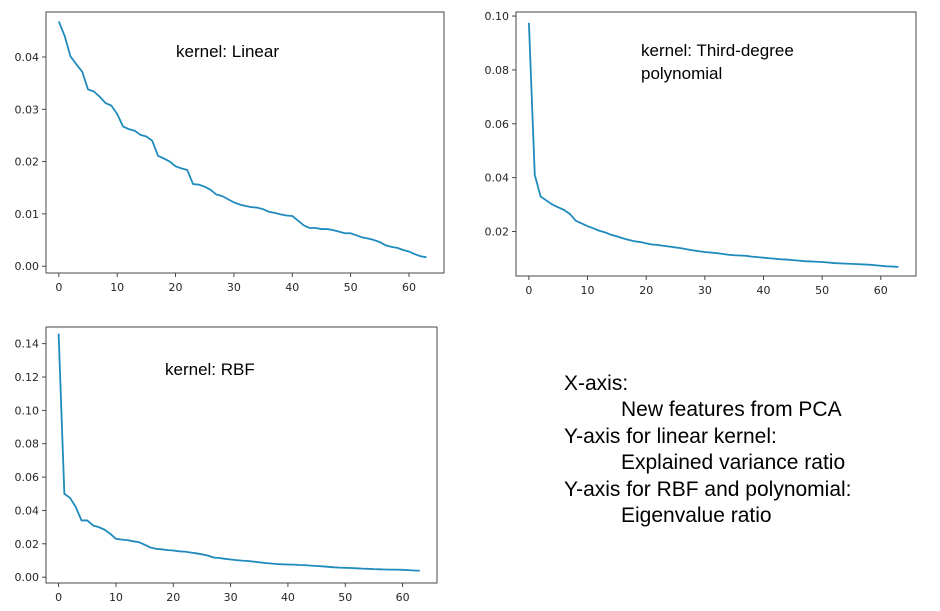  I want to click on kernel-annotation: kernel: Linear, so click(227, 51).